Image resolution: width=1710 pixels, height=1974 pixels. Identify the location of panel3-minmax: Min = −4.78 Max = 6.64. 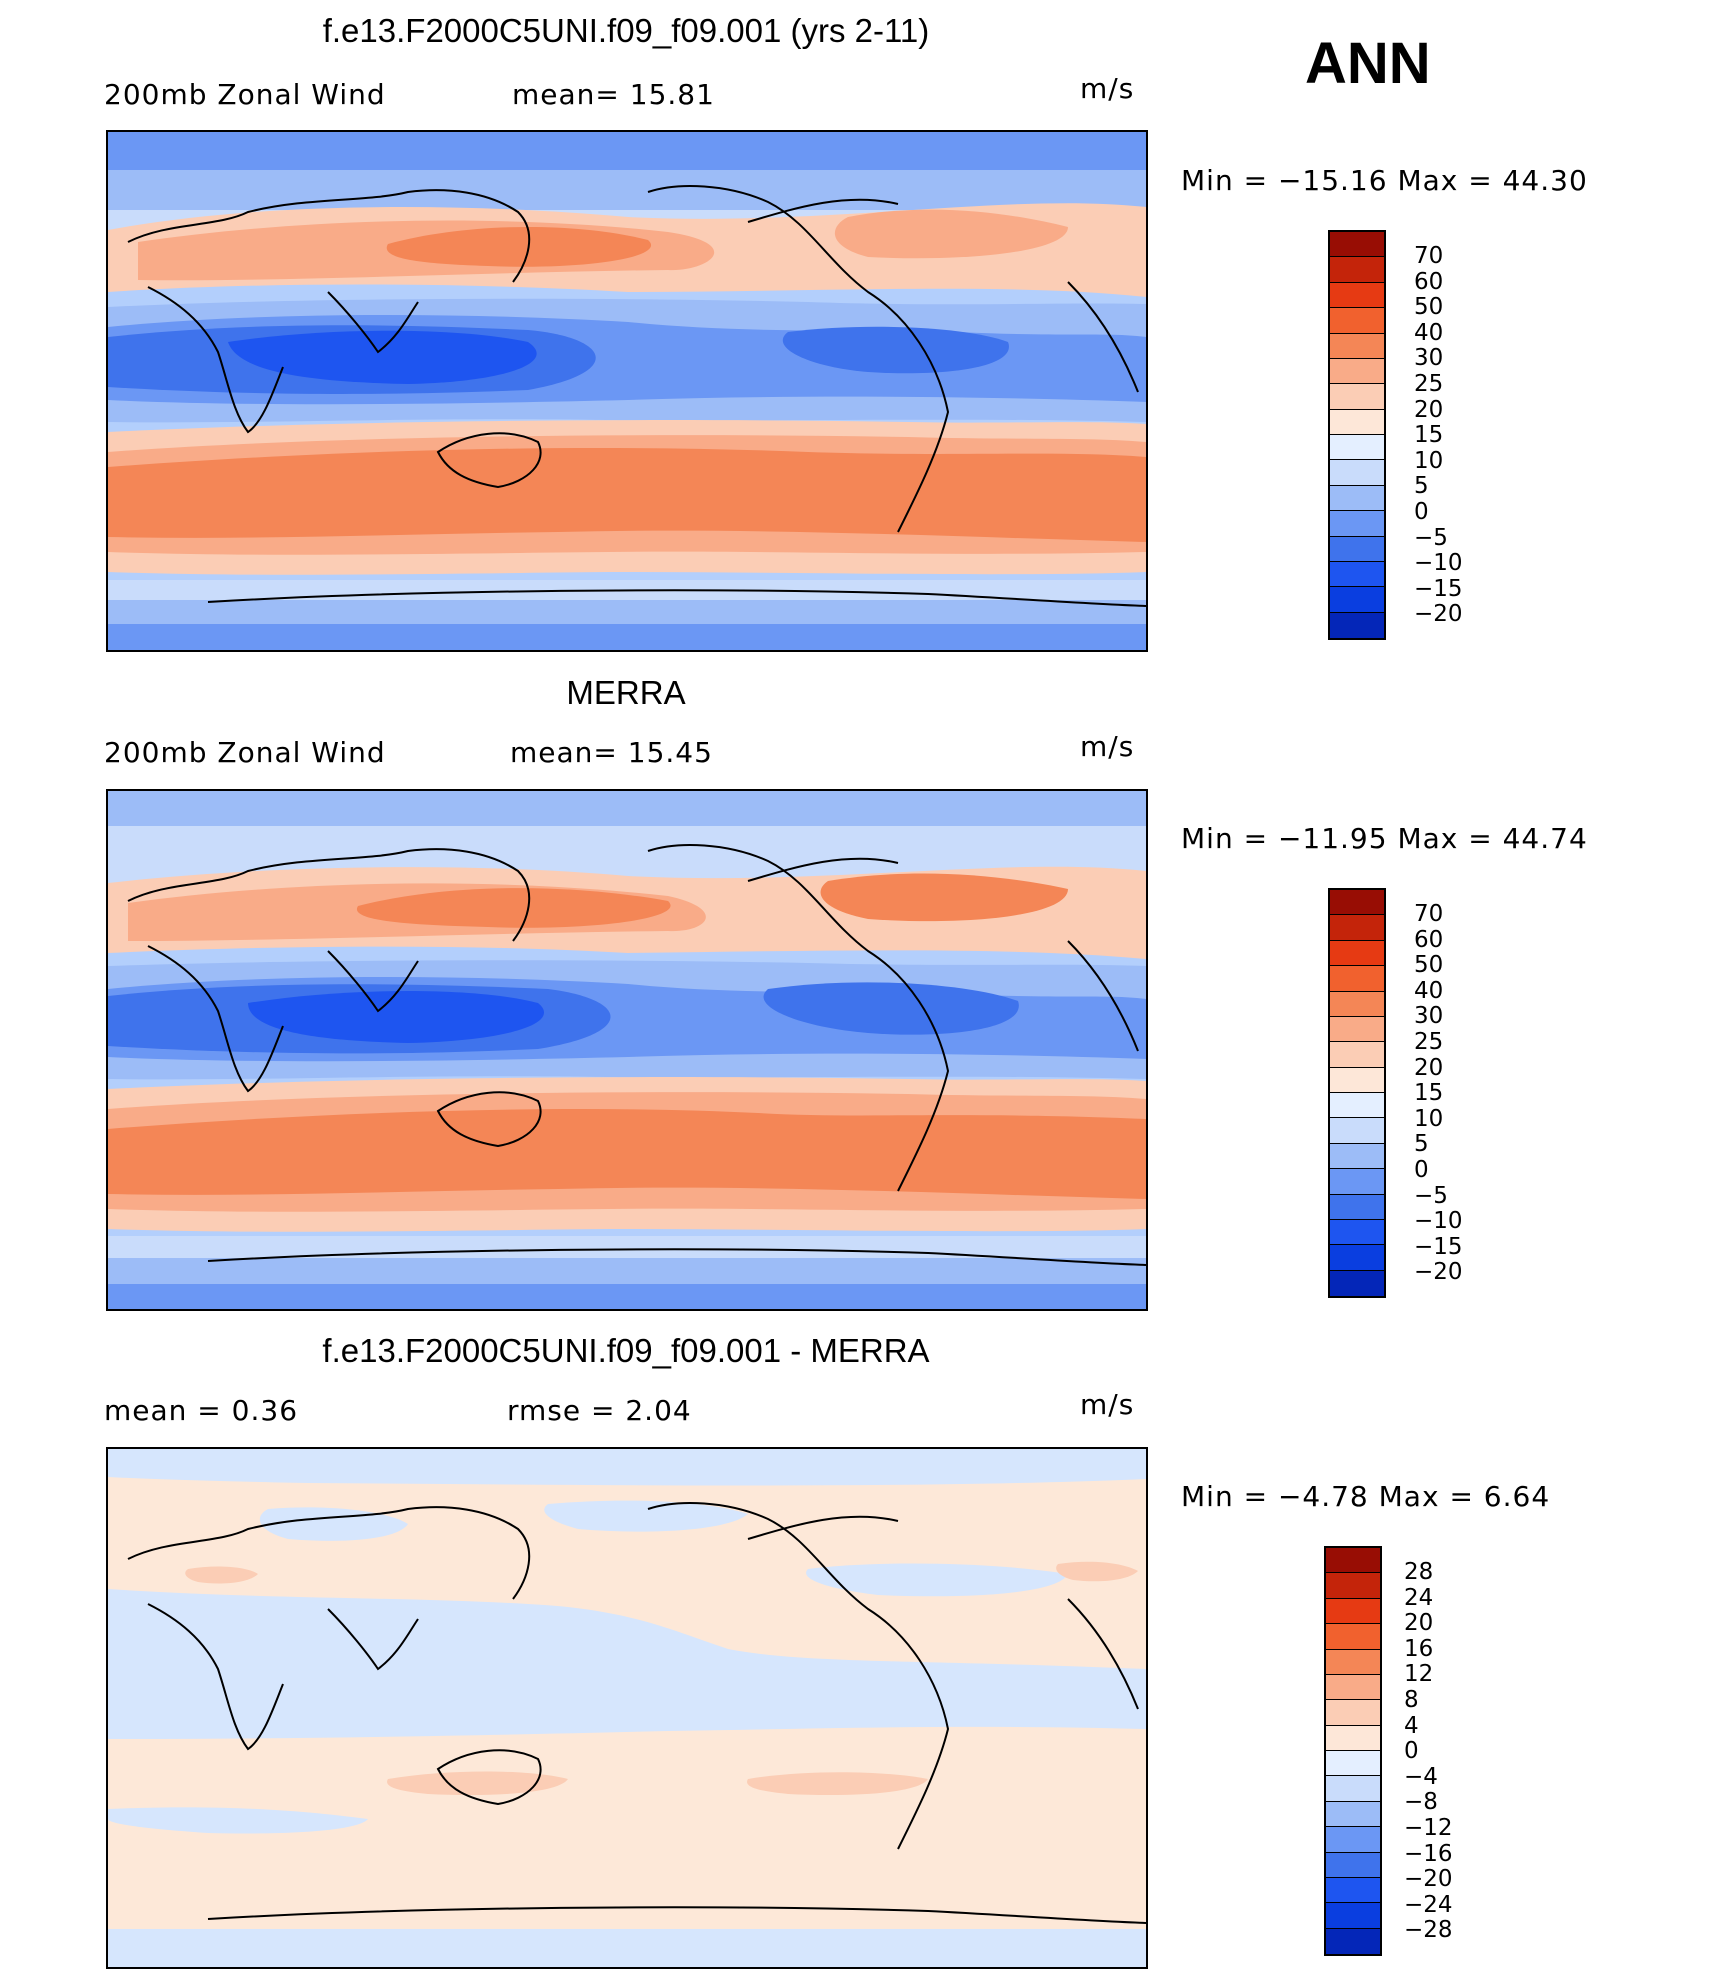
(1366, 1496).